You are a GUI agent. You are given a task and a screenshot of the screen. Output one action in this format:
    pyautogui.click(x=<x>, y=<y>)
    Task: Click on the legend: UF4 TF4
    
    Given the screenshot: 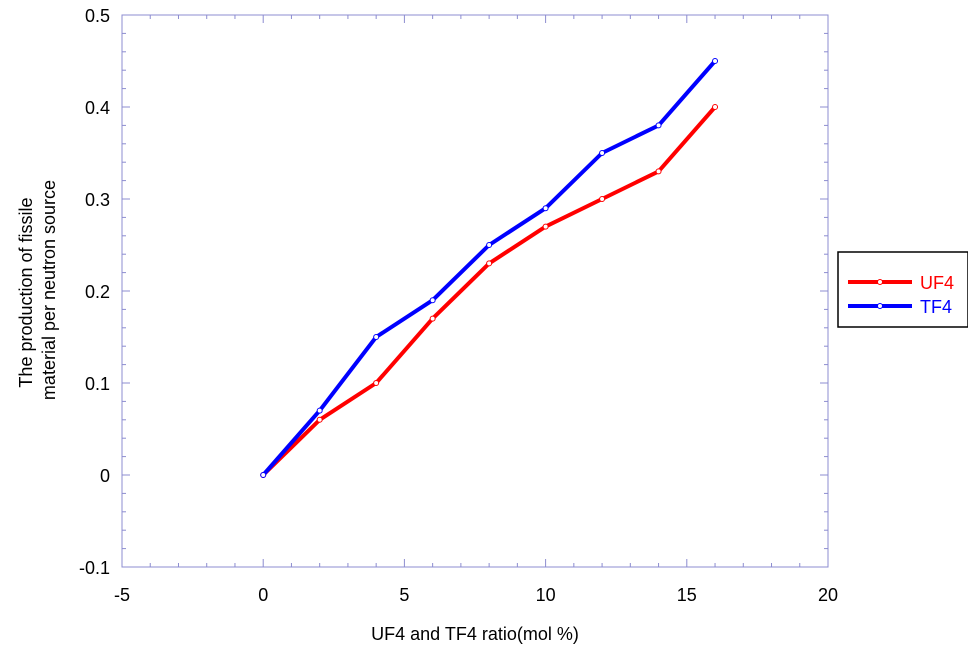 What is the action you would take?
    pyautogui.click(x=902, y=289)
    